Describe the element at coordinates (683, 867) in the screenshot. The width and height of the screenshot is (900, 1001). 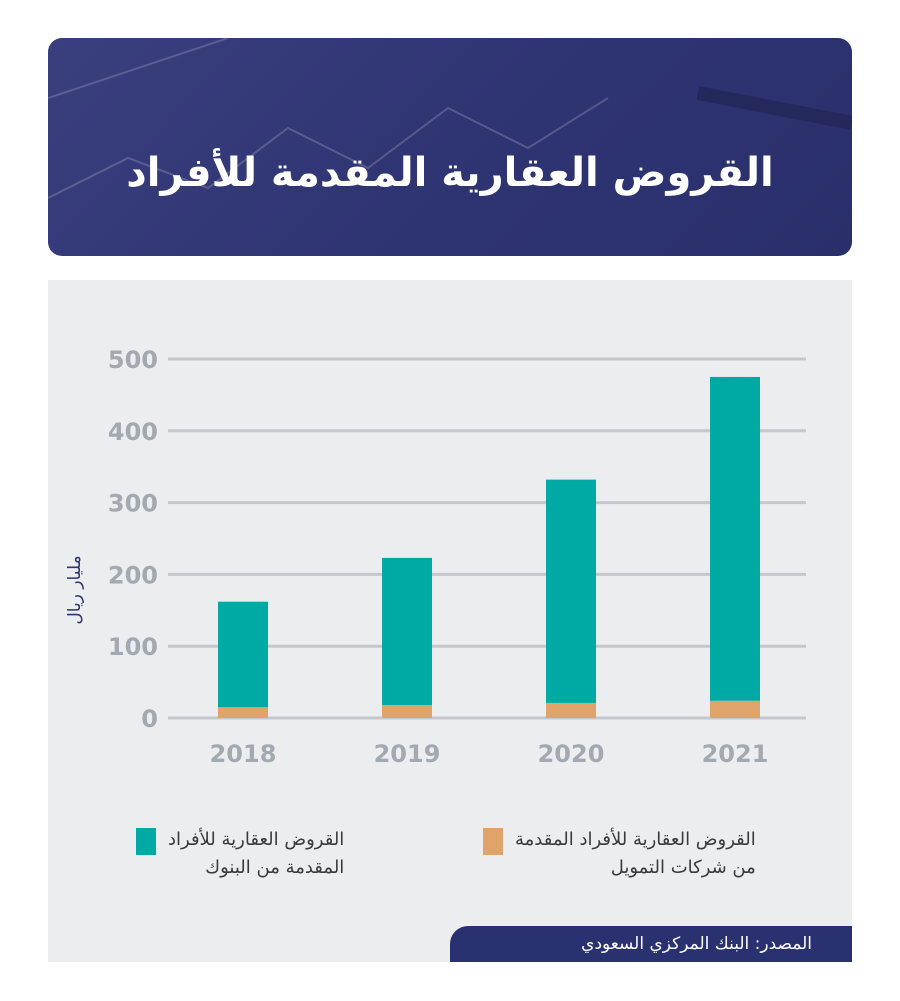
I see `legend-label: من شركات التمويل` at that location.